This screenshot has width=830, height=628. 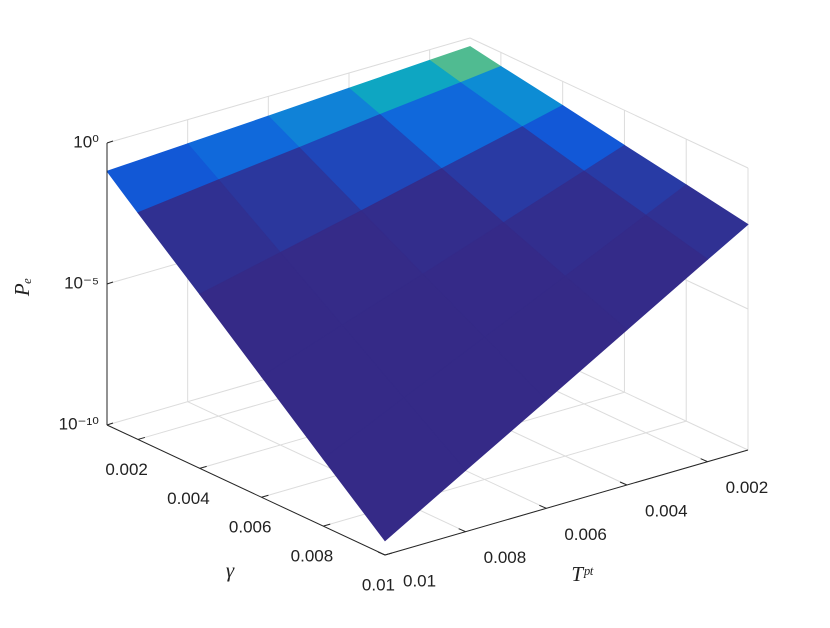 What do you see at coordinates (246, 490) in the screenshot?
I see `y-axis-line` at bounding box center [246, 490].